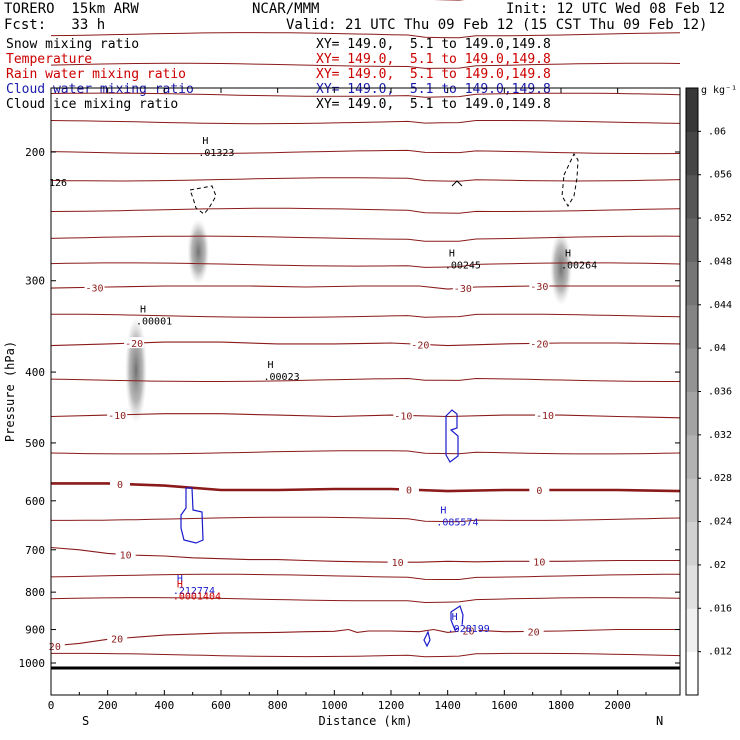 The image size is (740, 740). Describe the element at coordinates (463, 265) in the screenshot. I see `extremum-value-3: .00245` at that location.